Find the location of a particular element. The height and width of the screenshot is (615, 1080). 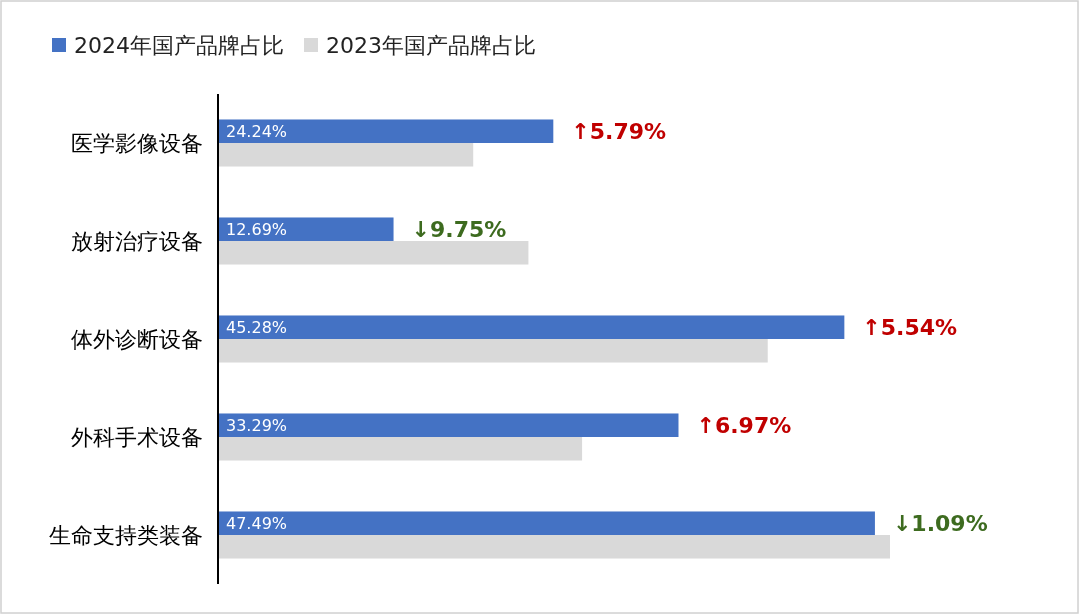

y-tick-label: 体外诊断设备 is located at coordinates (137, 339).